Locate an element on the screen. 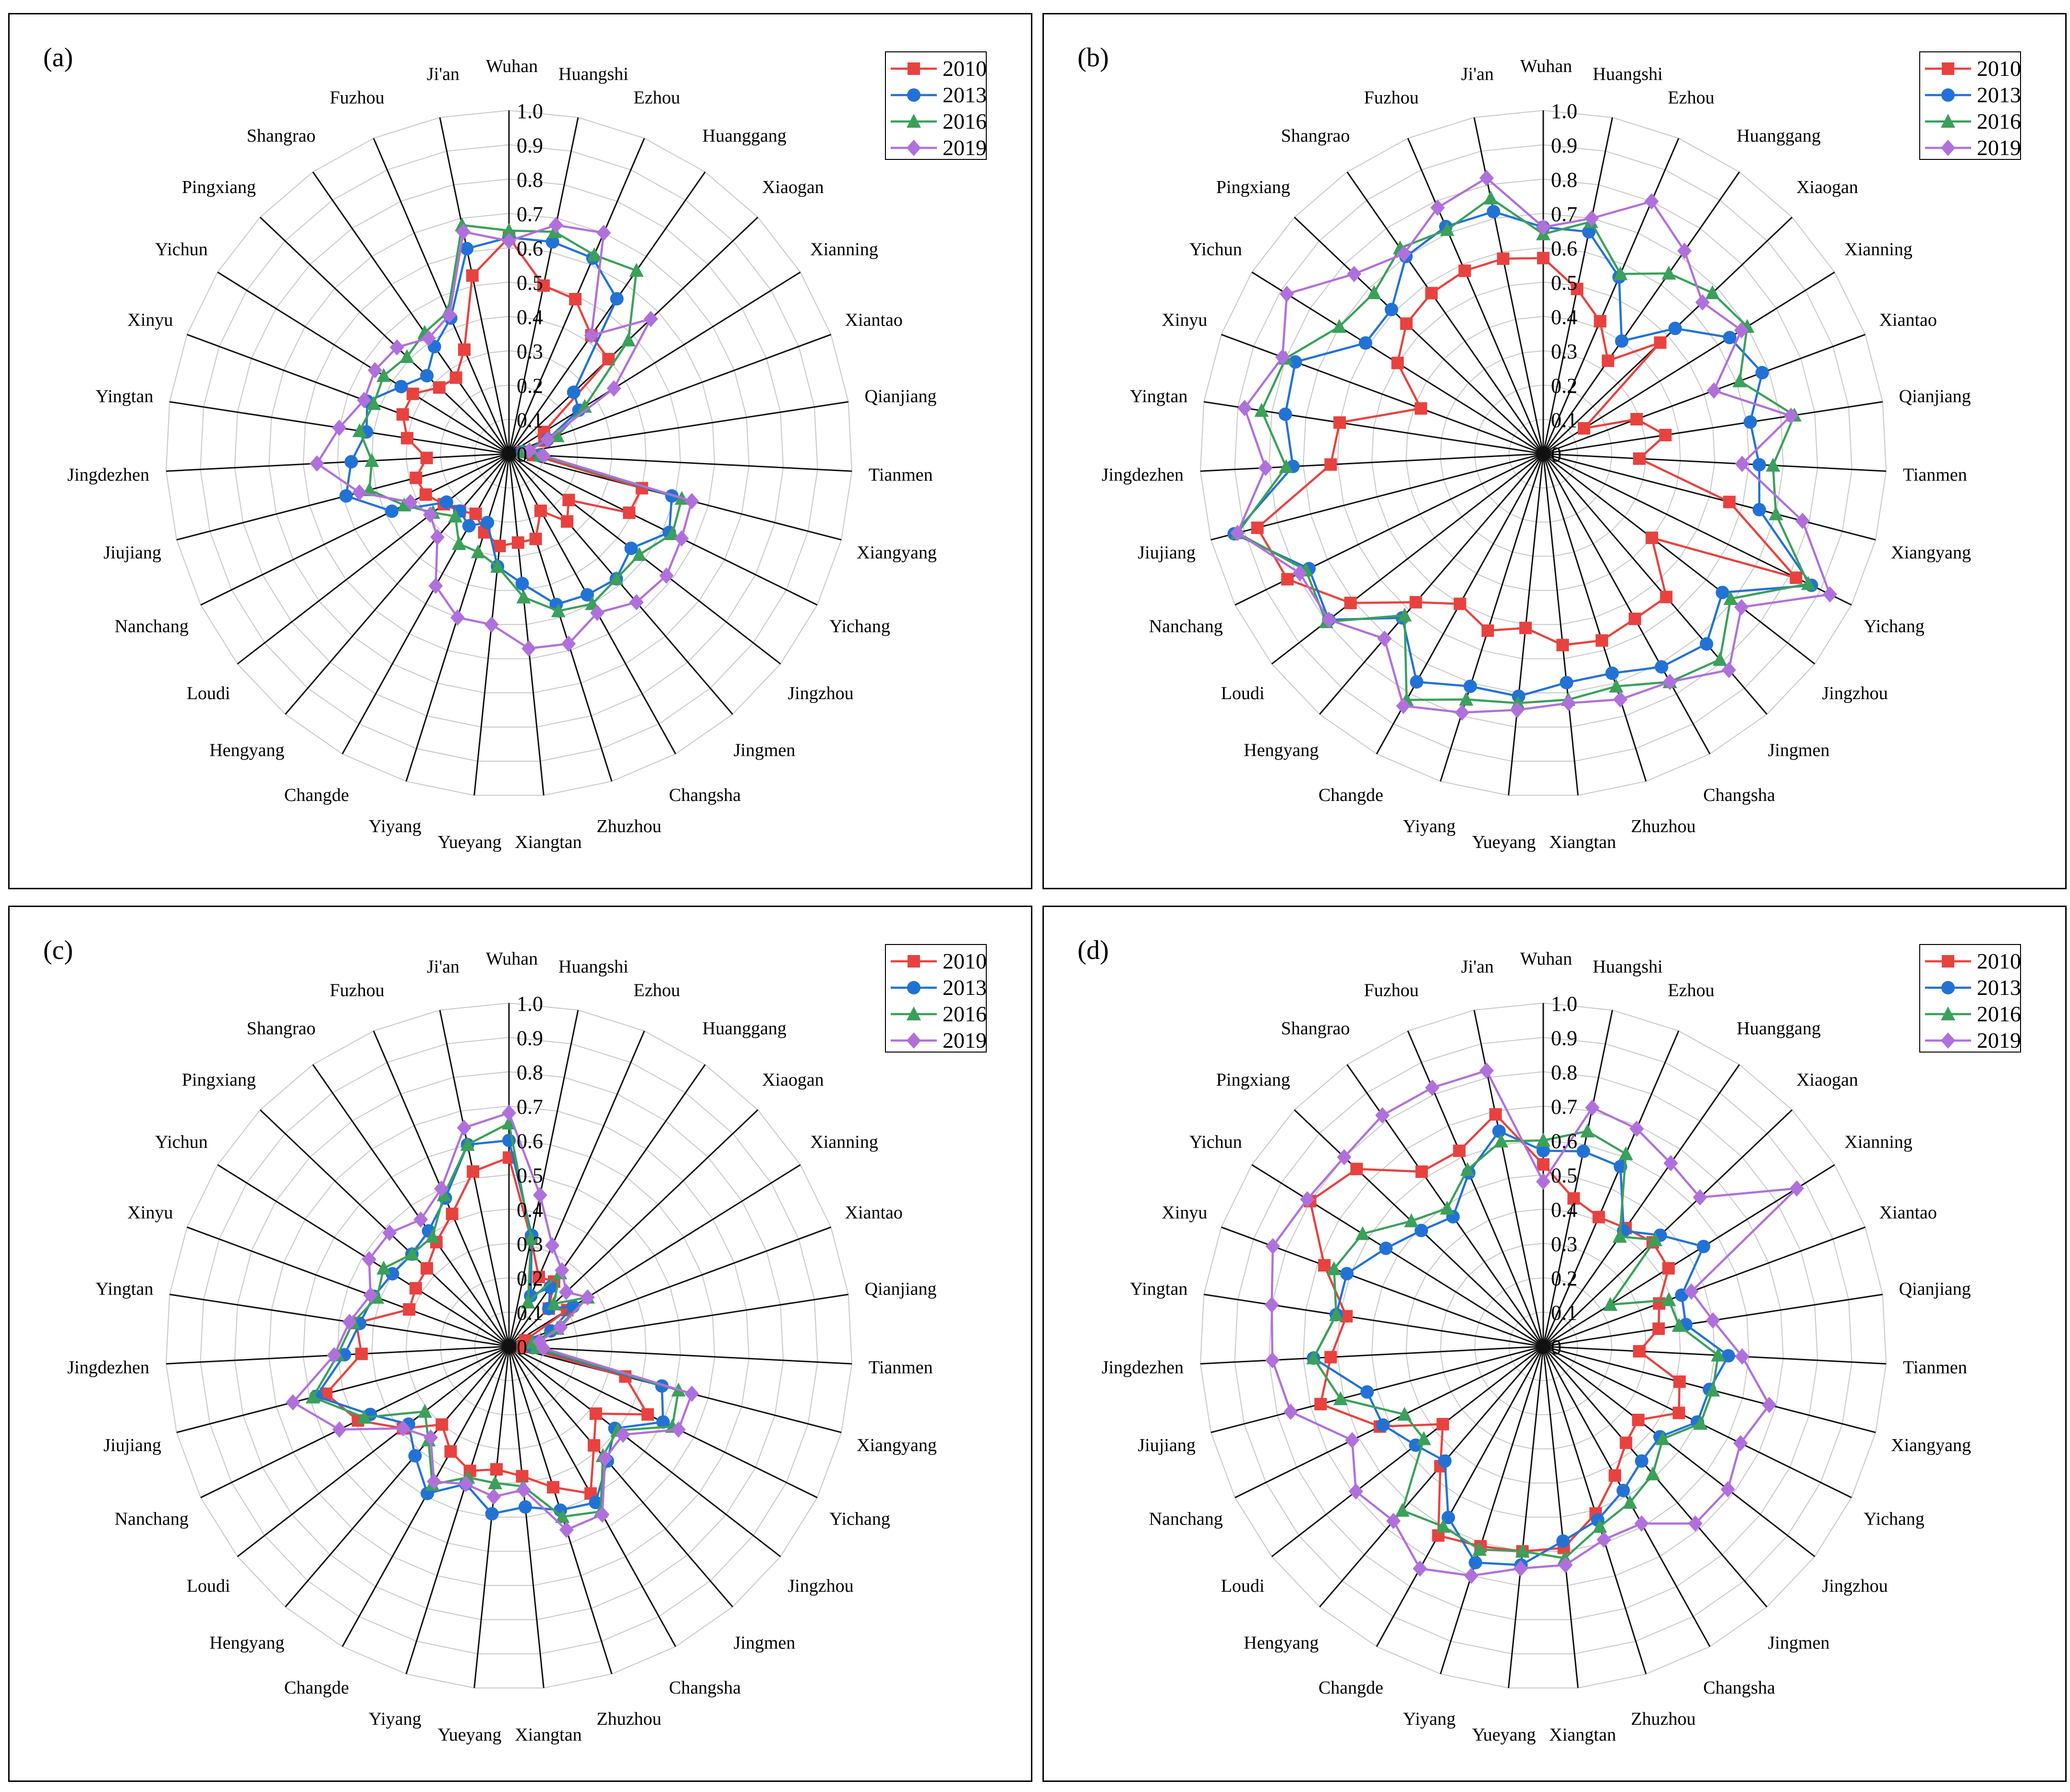 The width and height of the screenshot is (2070, 1792). tick-label: 0.2 is located at coordinates (530, 1278).